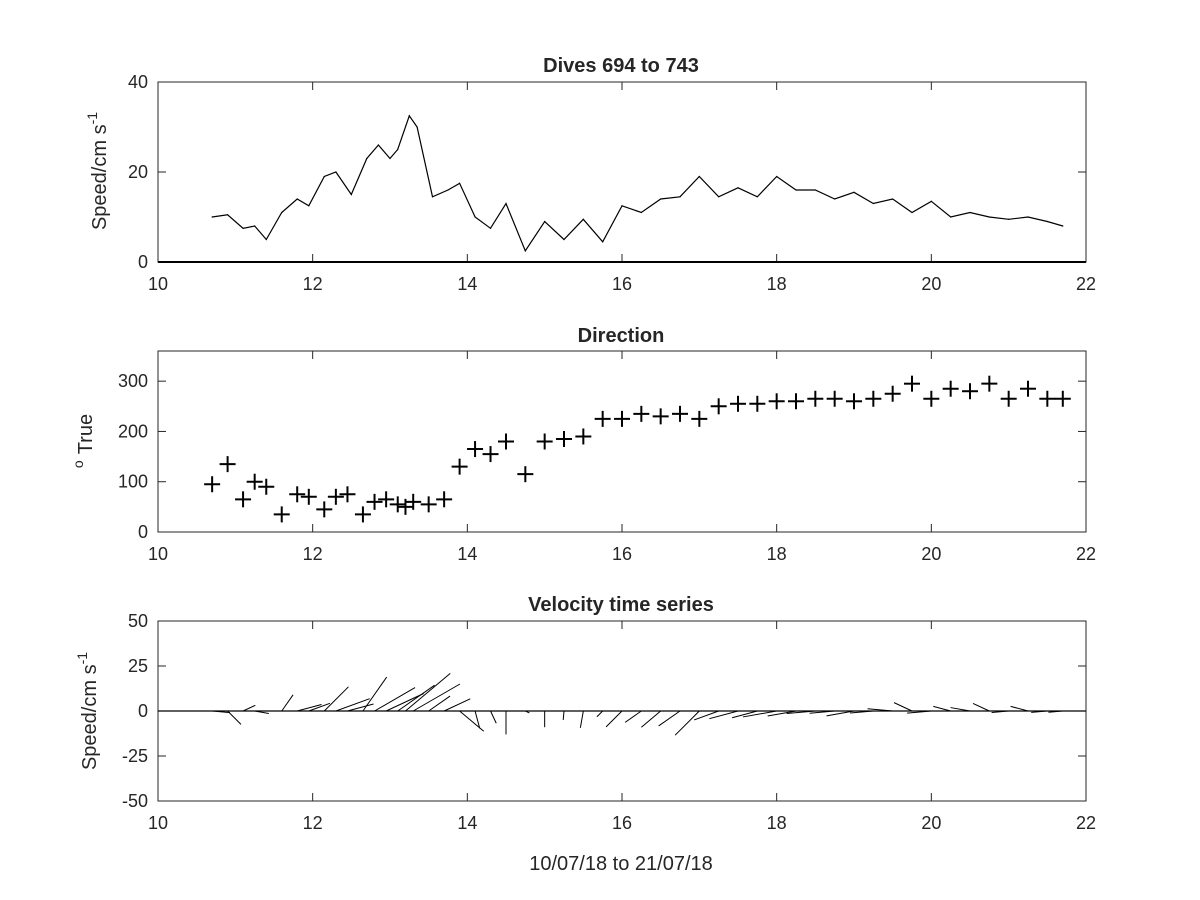 This screenshot has height=900, width=1200. What do you see at coordinates (133, 482) in the screenshot?
I see `direction-y-tick-label: 100` at bounding box center [133, 482].